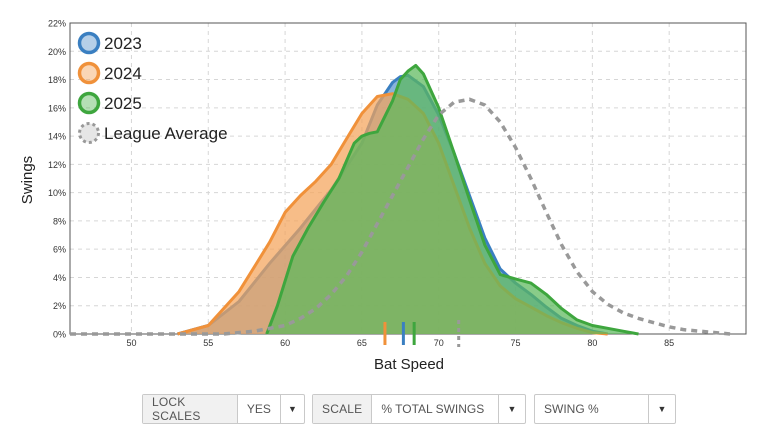 The width and height of the screenshot is (777, 432). I want to click on metric-dropdown: SWING % ▼, so click(605, 409).